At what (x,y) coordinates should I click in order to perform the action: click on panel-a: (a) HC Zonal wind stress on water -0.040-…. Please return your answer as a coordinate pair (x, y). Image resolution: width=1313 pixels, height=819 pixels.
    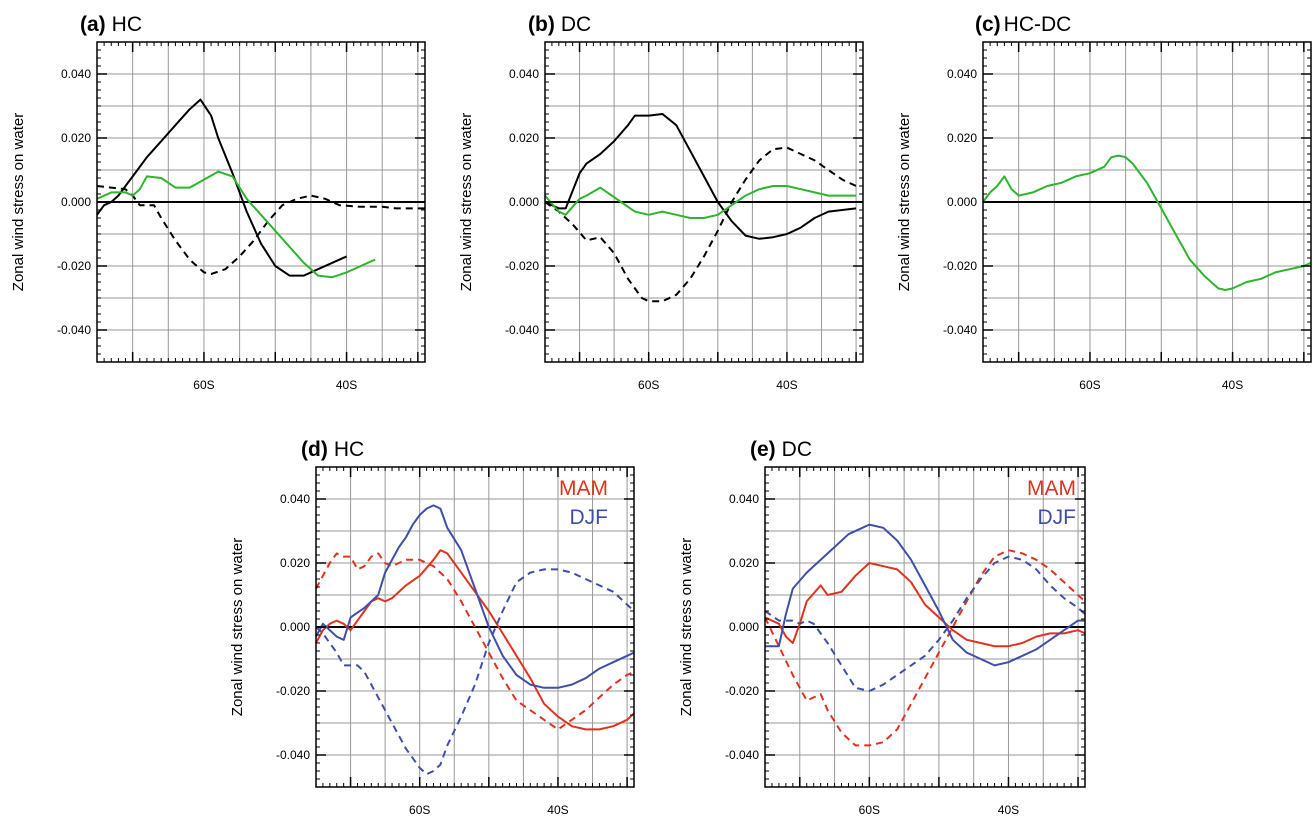
    Looking at the image, I should click on (218, 202).